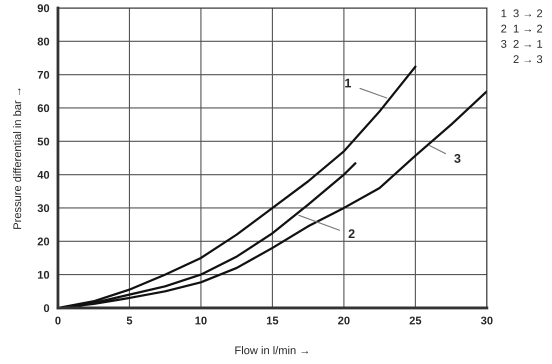  I want to click on x-tick-label: 10, so click(201, 320).